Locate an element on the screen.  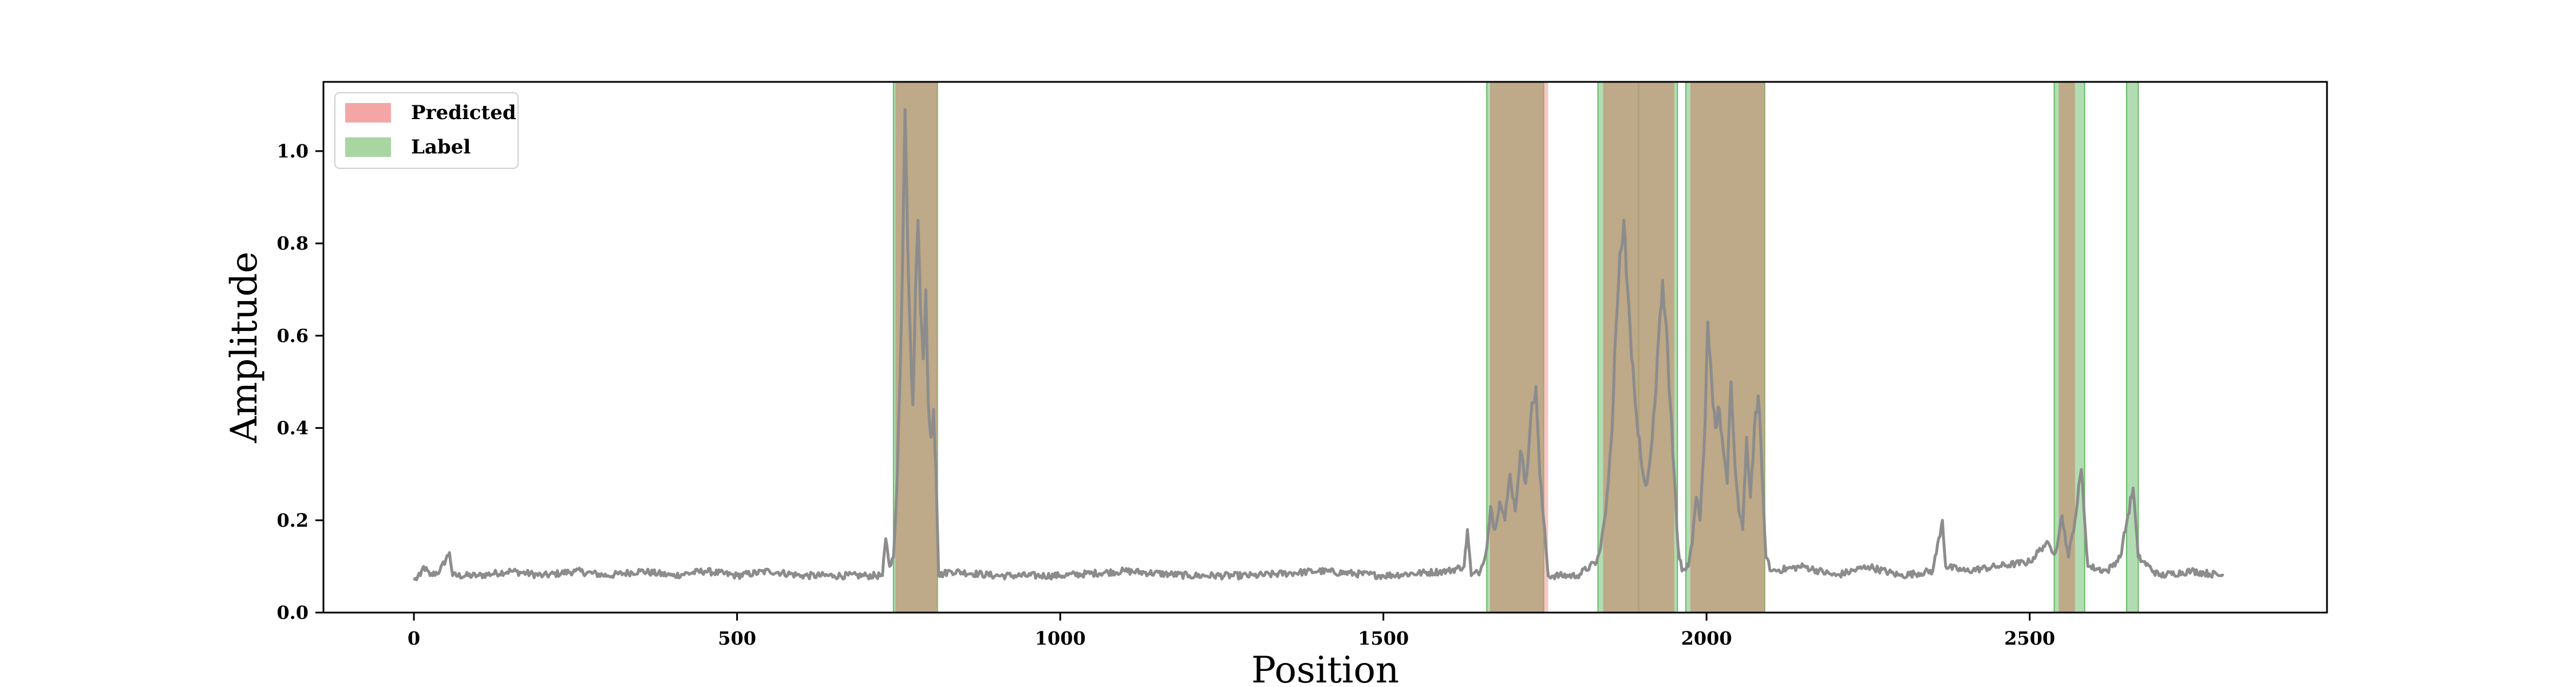
x-tick-label-5: 2500 is located at coordinates (2029, 638).